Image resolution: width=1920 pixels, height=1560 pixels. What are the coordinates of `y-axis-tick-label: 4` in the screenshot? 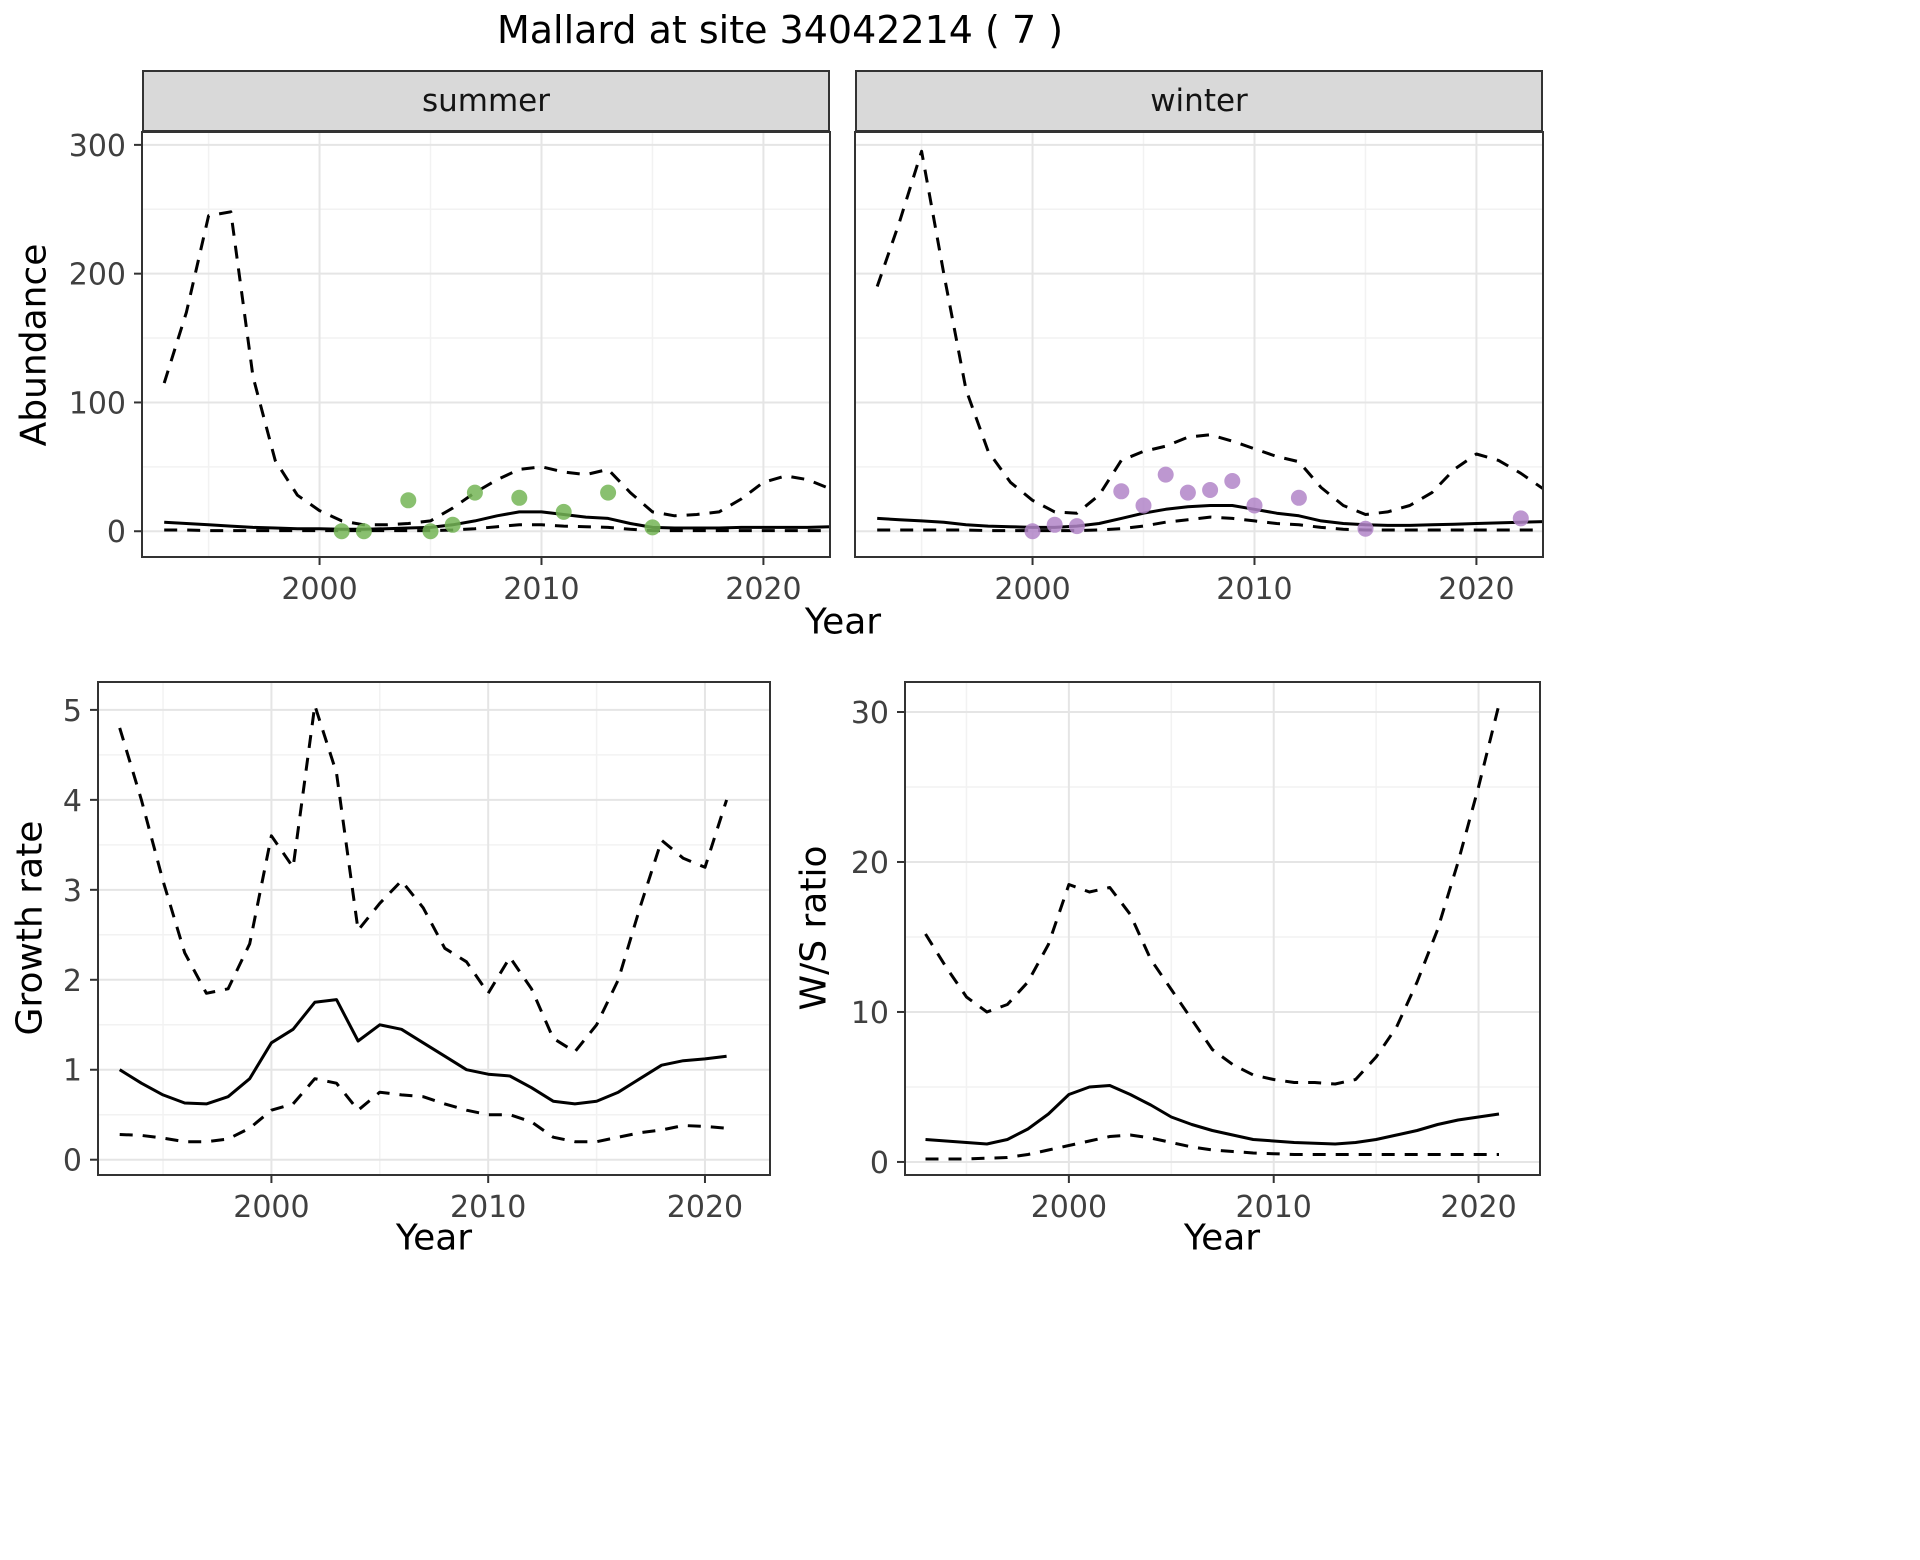 It's located at (72, 801).